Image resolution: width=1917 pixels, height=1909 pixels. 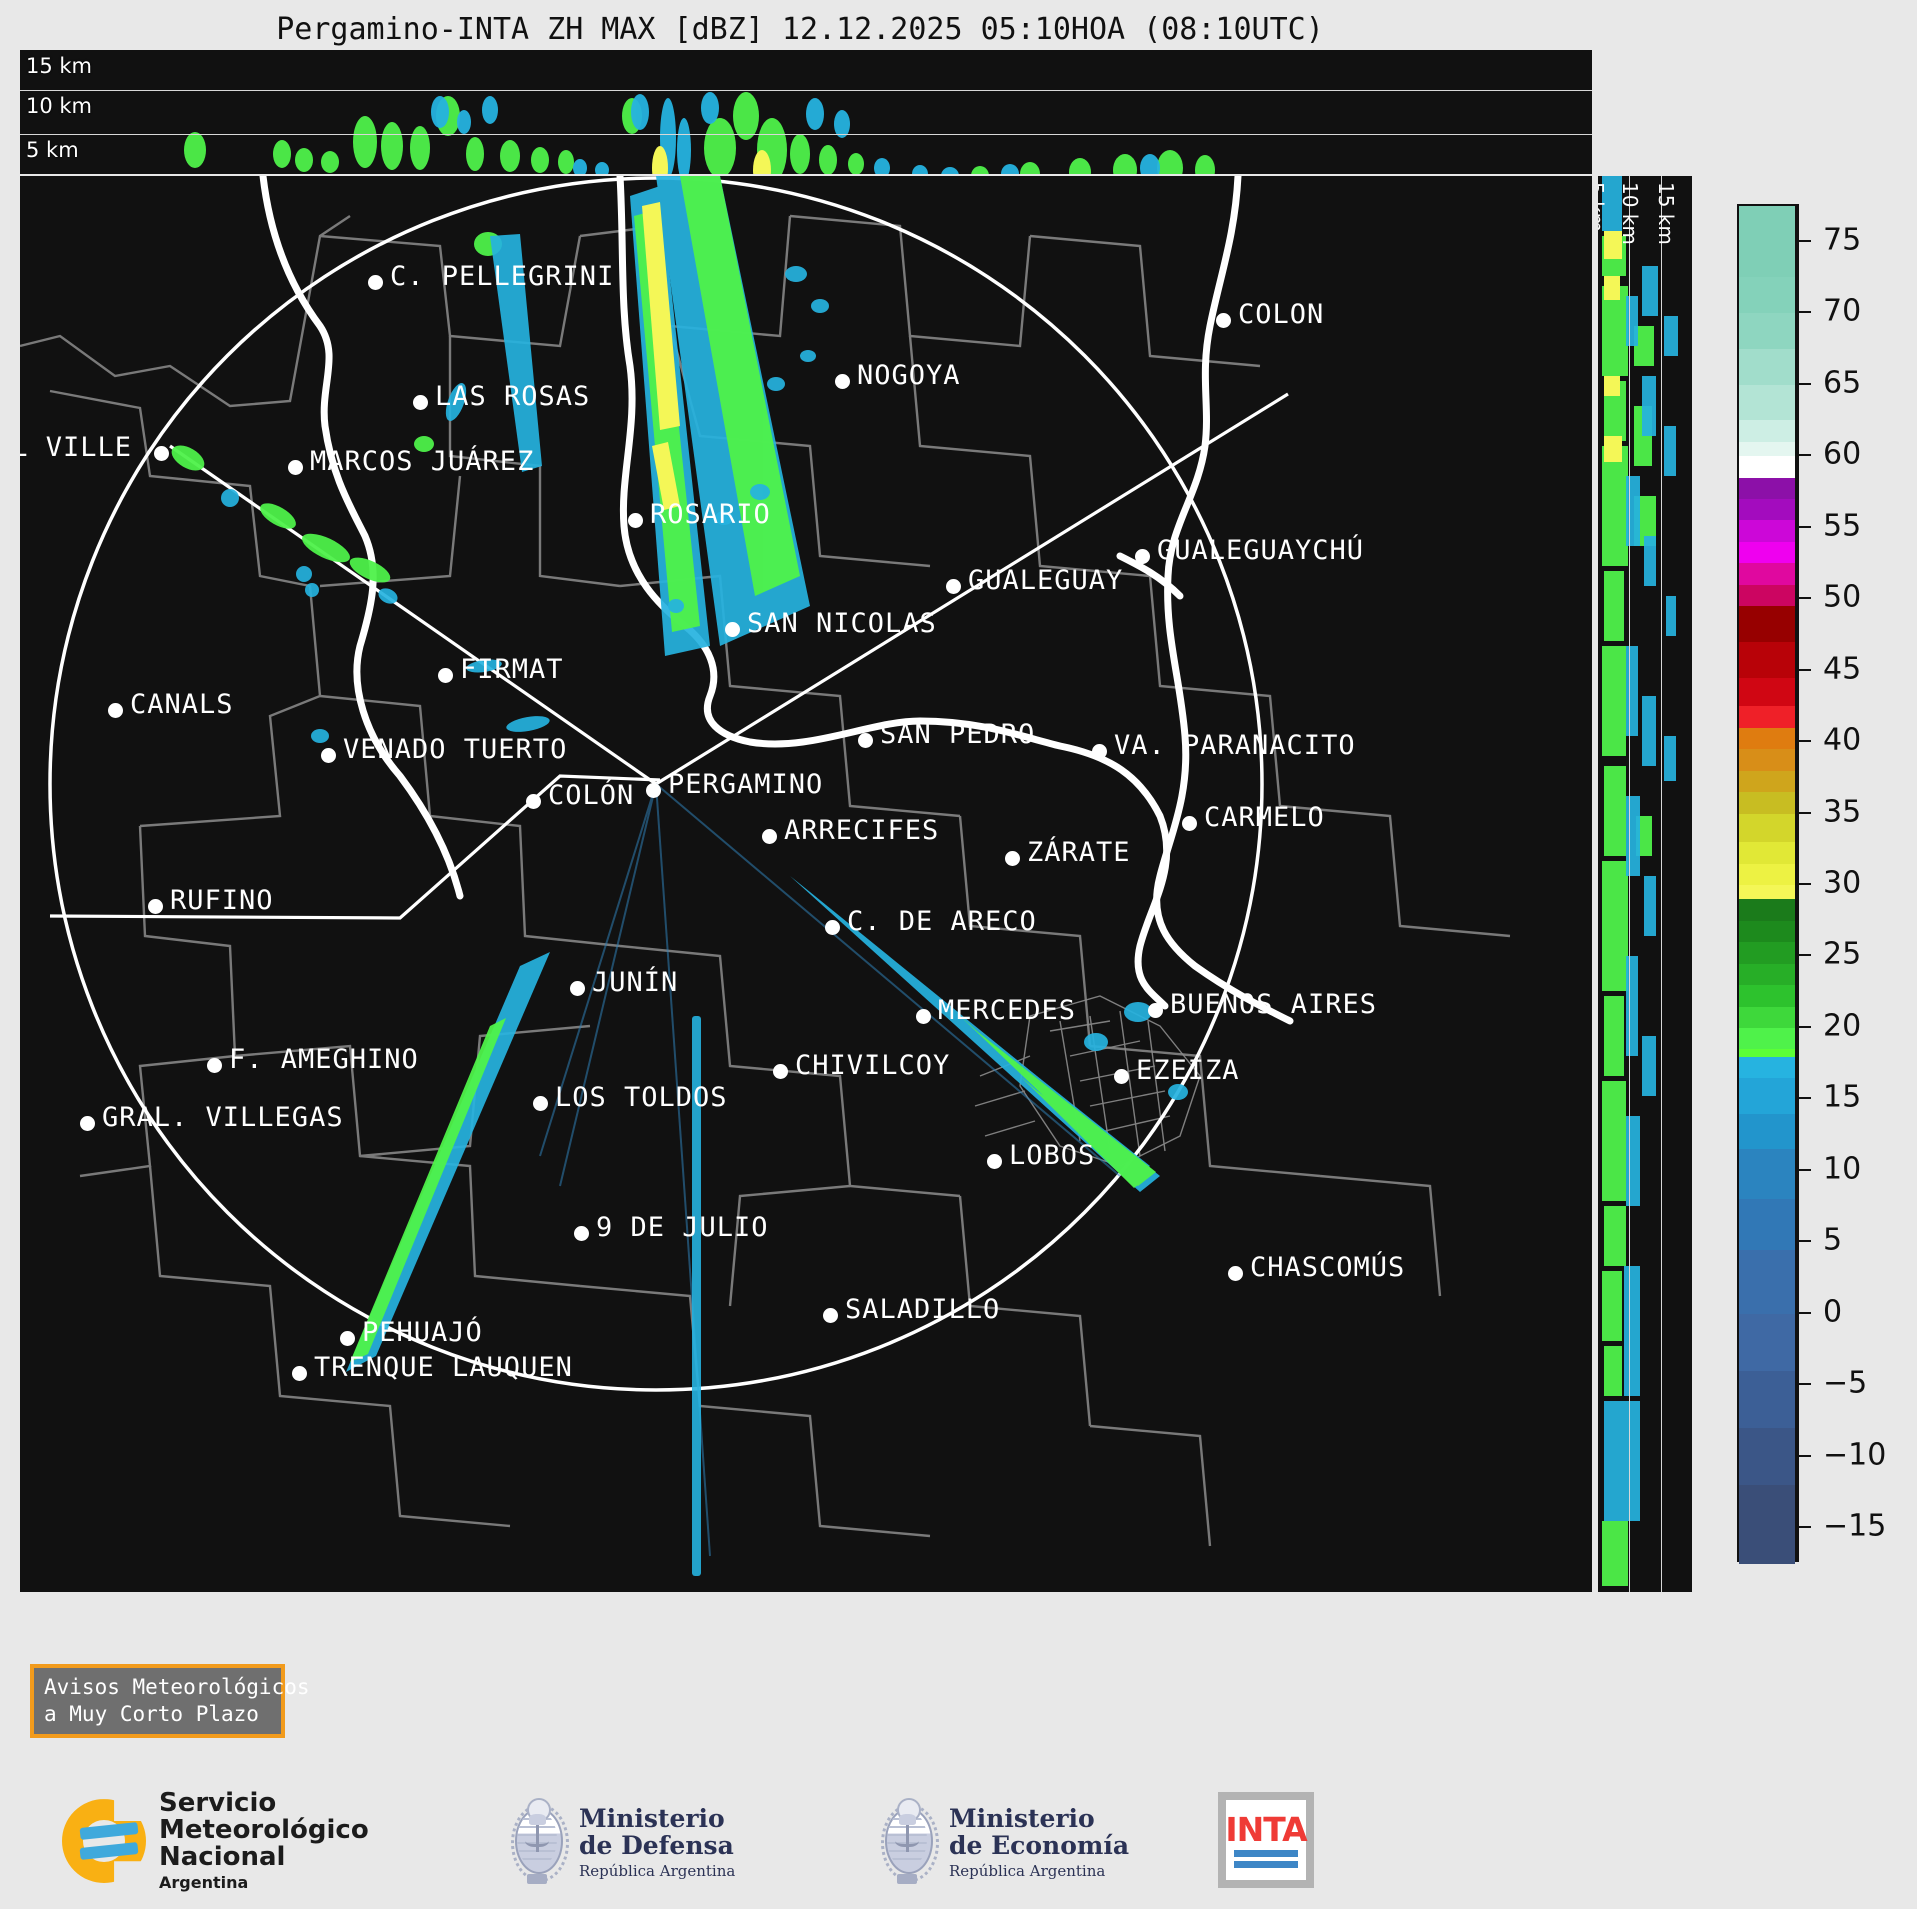 What do you see at coordinates (223, 1117) in the screenshot?
I see `city-label: GRAL. VILLEGAS` at bounding box center [223, 1117].